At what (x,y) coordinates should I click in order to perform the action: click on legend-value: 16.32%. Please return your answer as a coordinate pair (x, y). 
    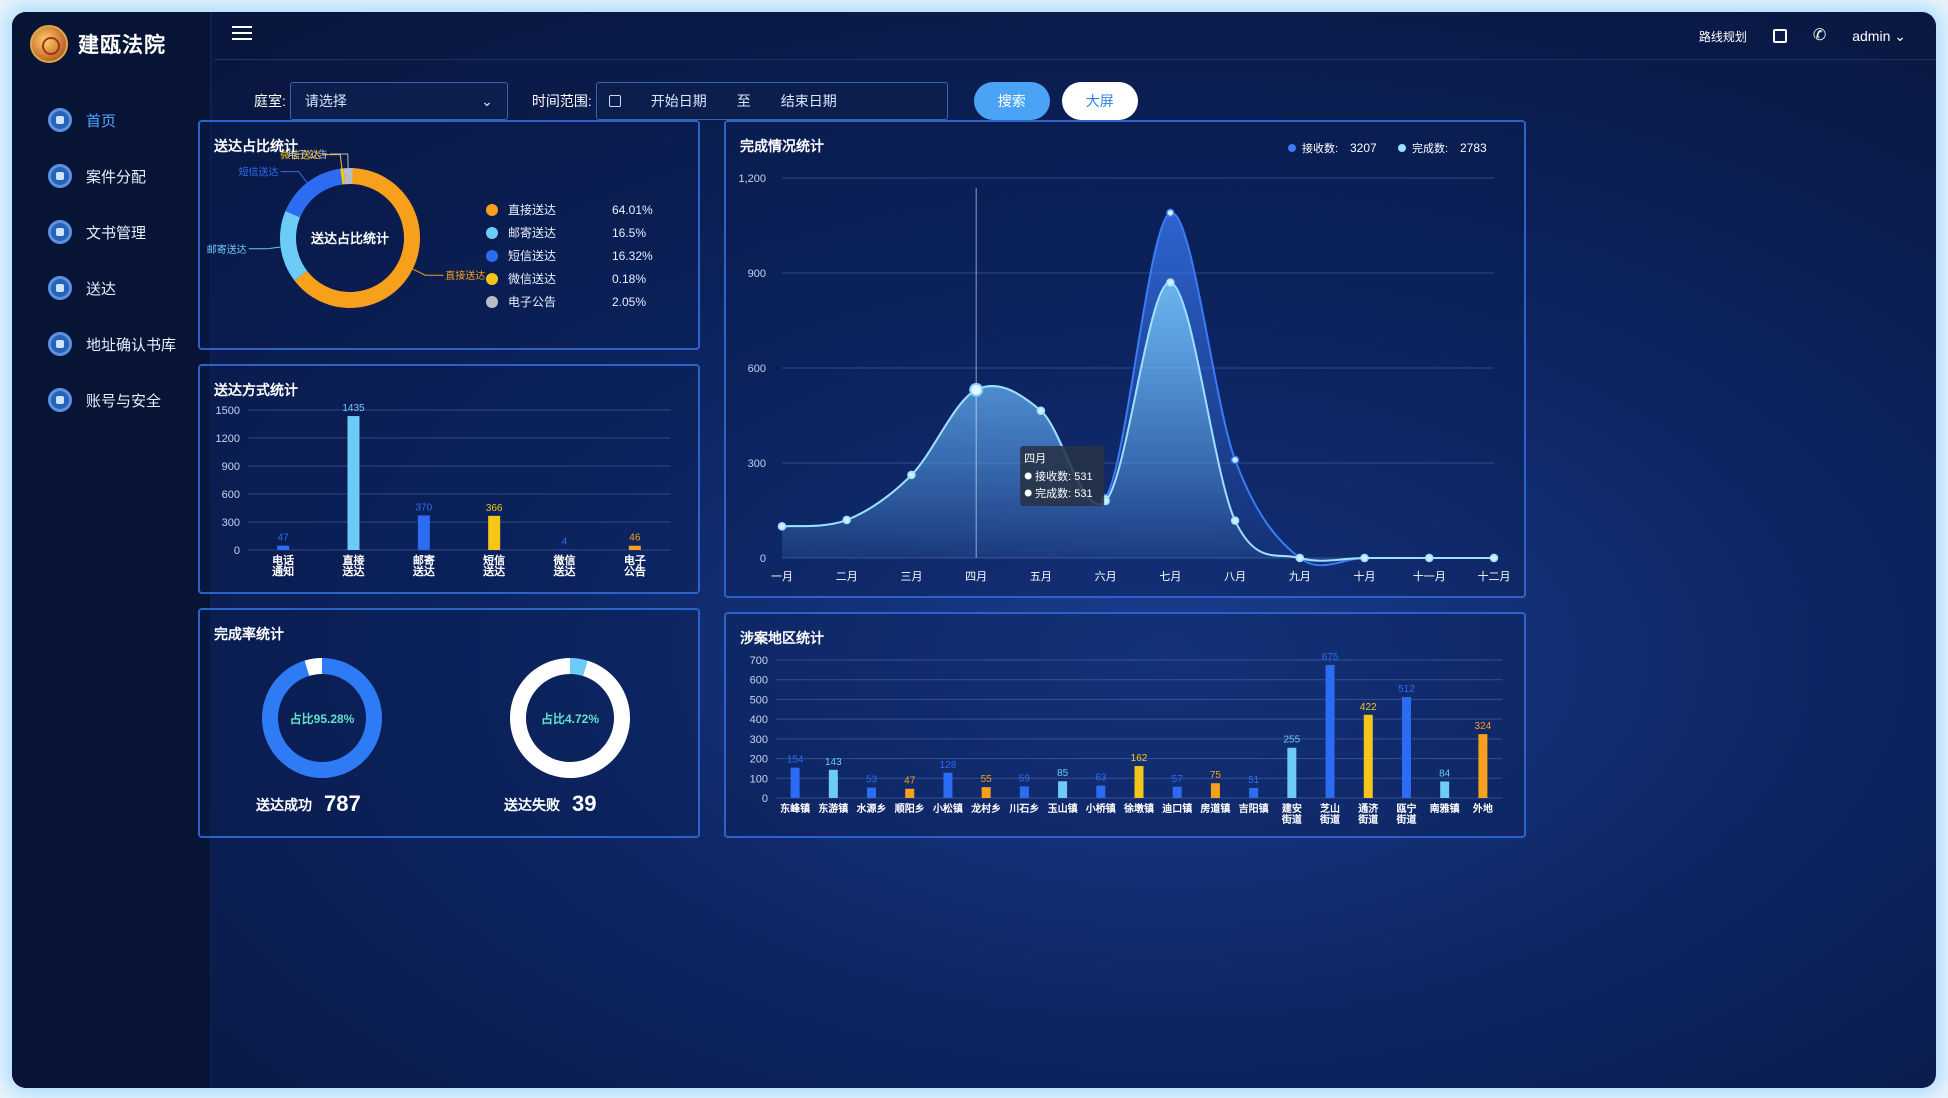
    Looking at the image, I should click on (632, 256).